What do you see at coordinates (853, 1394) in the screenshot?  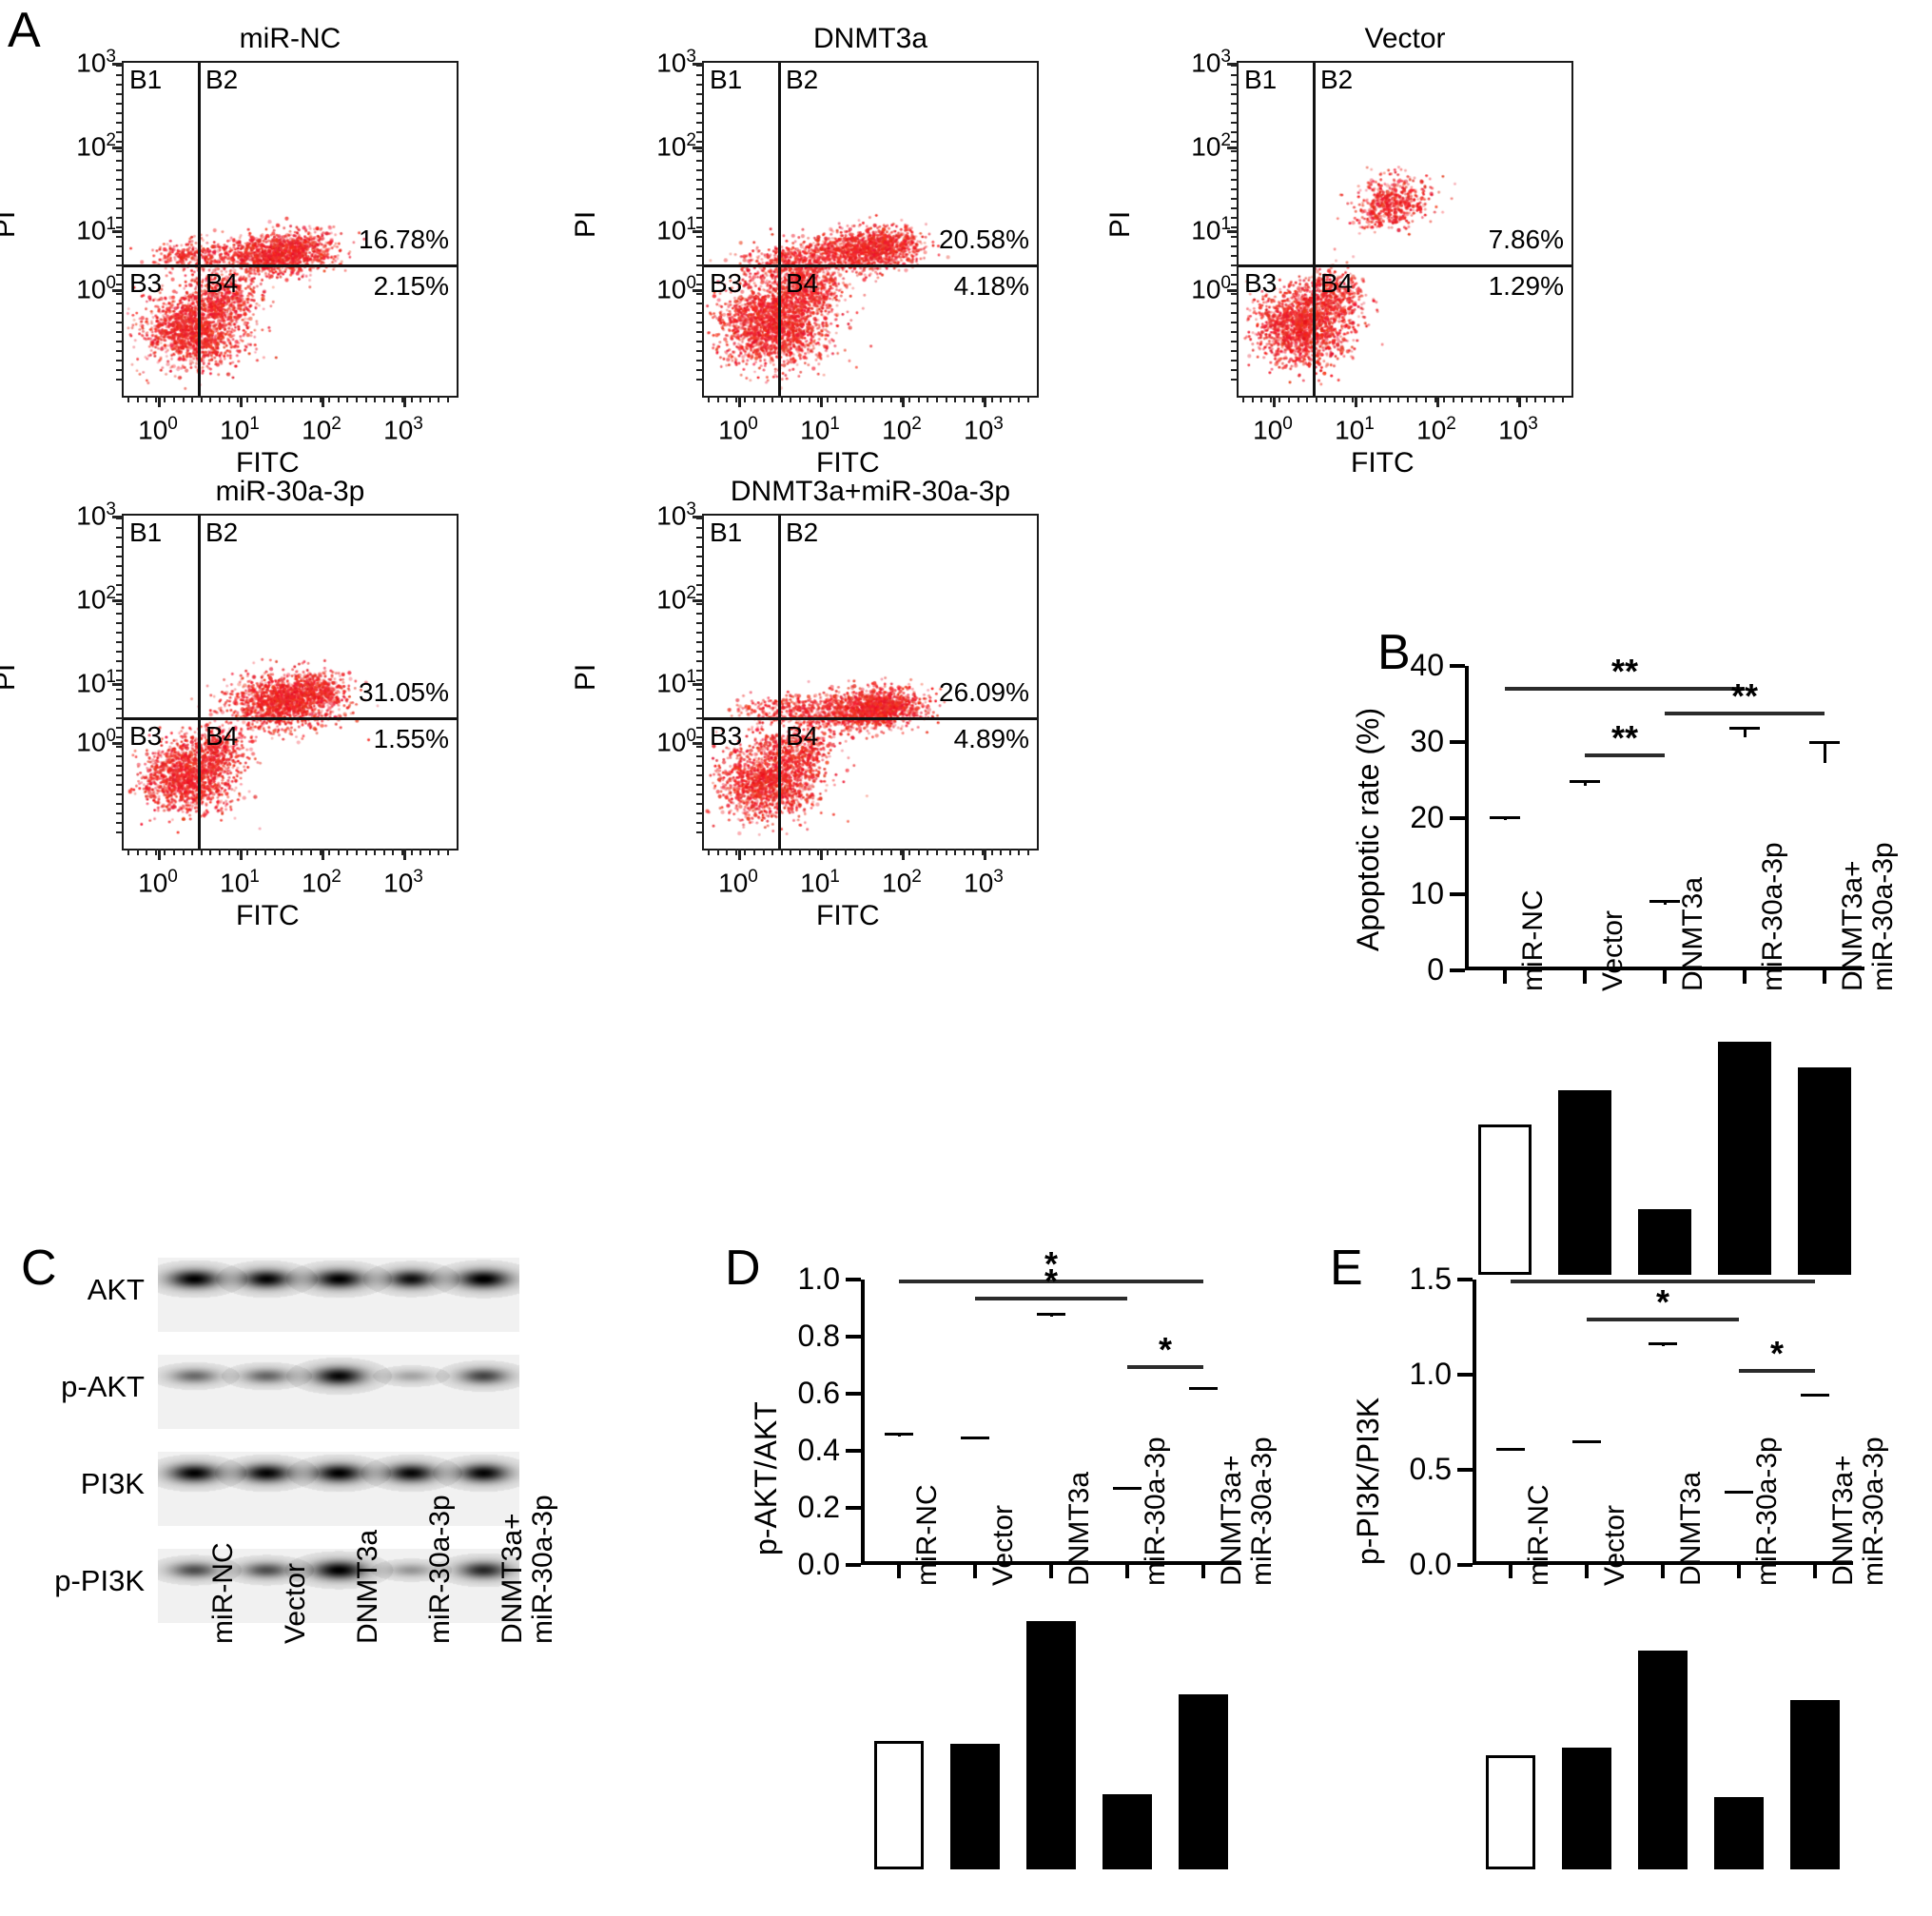 I see `y-tick-mark` at bounding box center [853, 1394].